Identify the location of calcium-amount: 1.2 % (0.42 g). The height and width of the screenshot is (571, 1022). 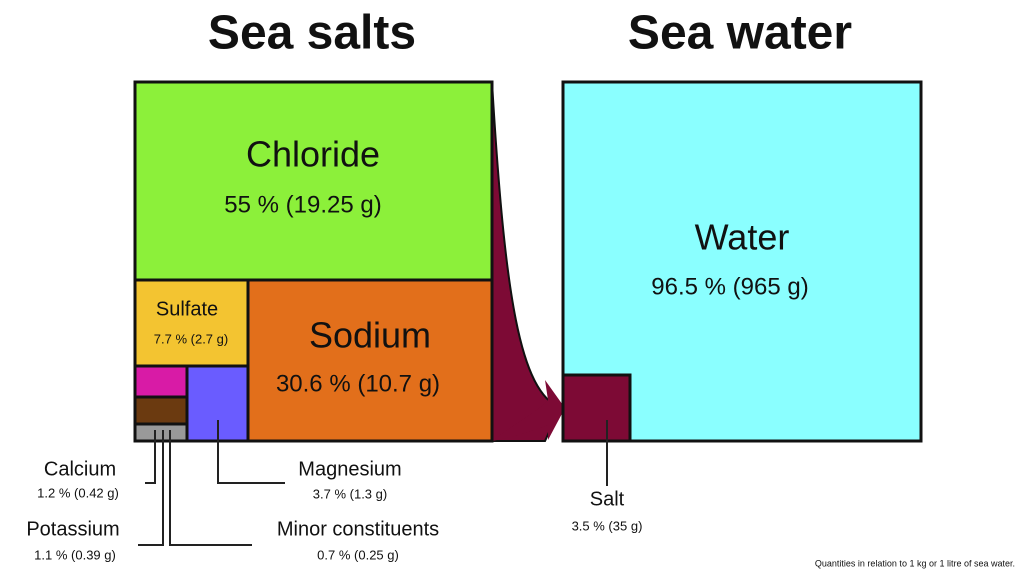
(78, 492).